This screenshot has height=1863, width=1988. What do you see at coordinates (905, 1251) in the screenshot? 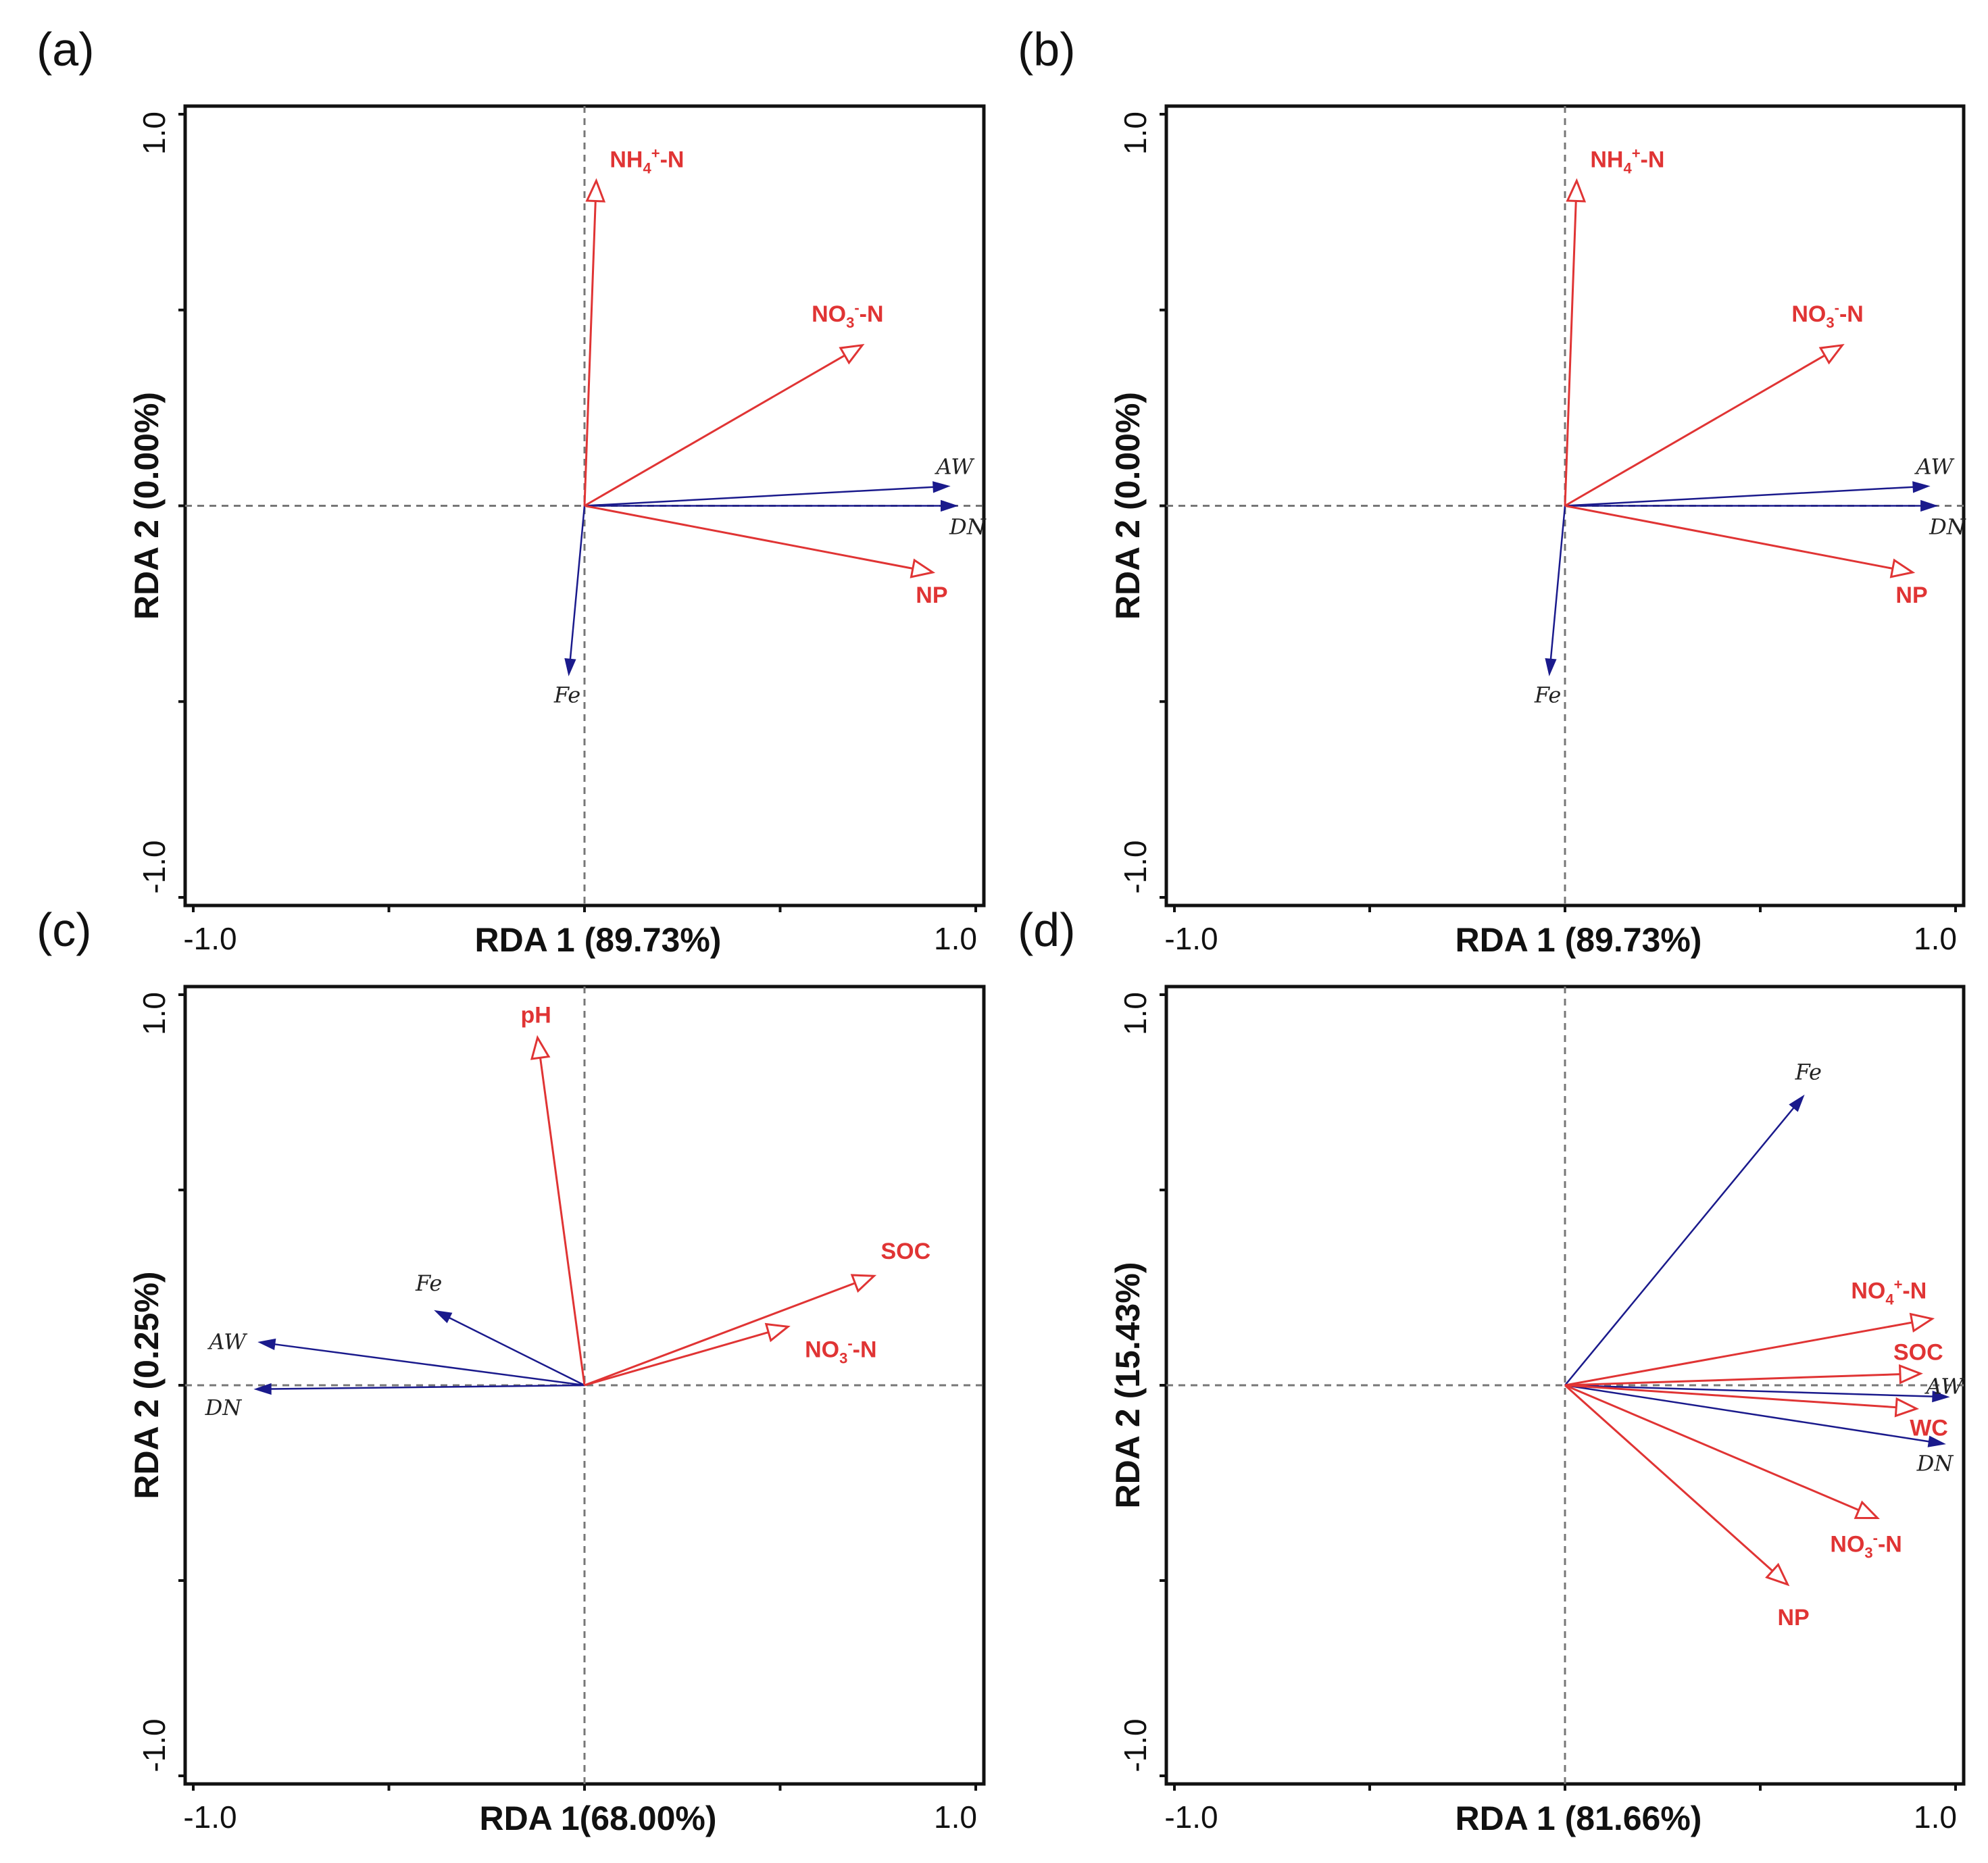
I see `environment-label-soc: SOC` at bounding box center [905, 1251].